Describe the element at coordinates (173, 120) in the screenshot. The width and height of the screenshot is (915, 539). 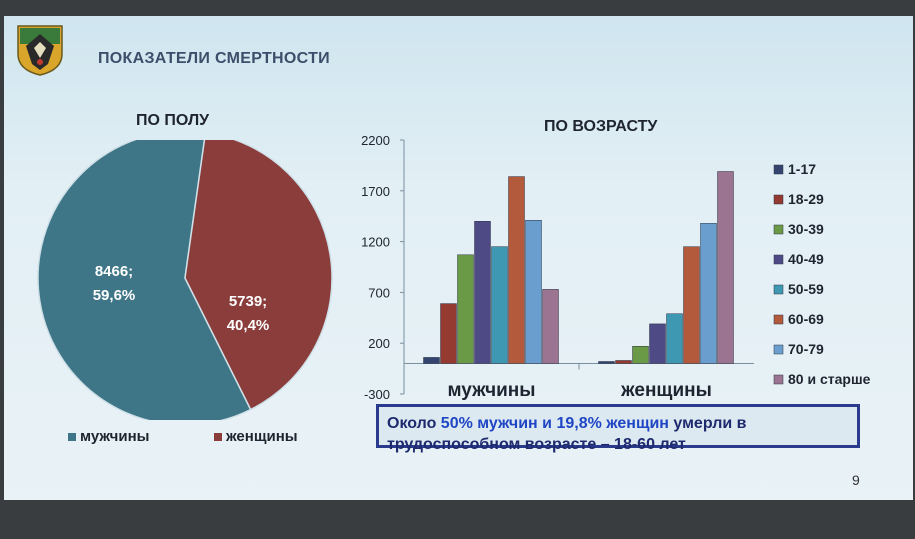
I see `pie-chart-title: ПО ПОЛУ` at that location.